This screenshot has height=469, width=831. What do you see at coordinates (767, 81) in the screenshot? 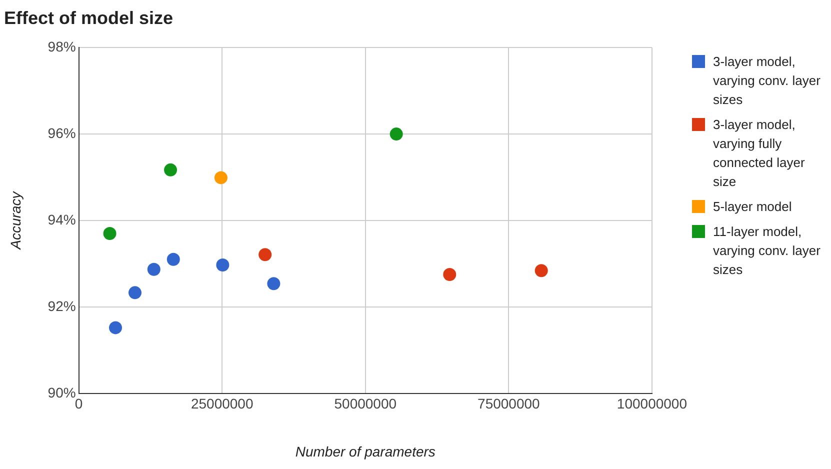
I see `legend-label: 3-layer model, varying conv. layer sizes` at bounding box center [767, 81].